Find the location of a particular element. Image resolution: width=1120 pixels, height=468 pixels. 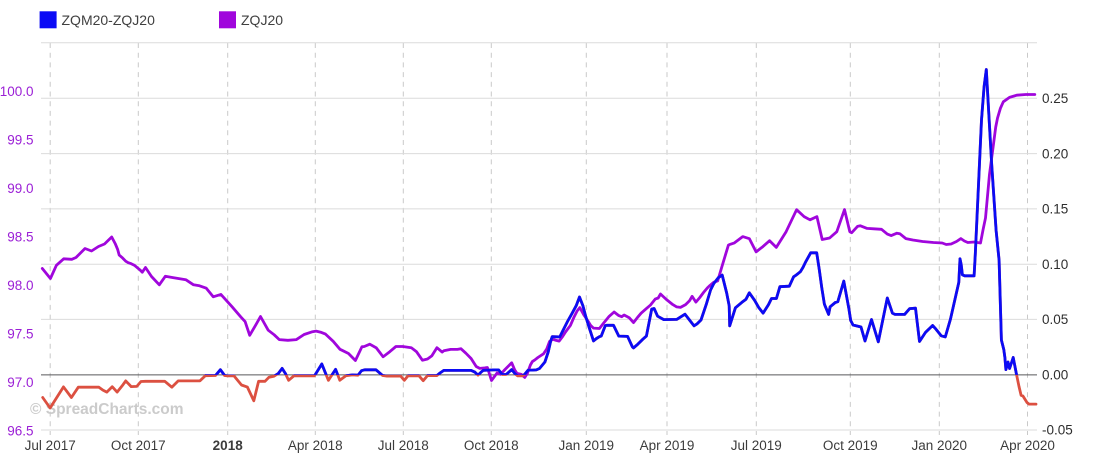

svg-text: Jul 2017 is located at coordinates (50, 445).